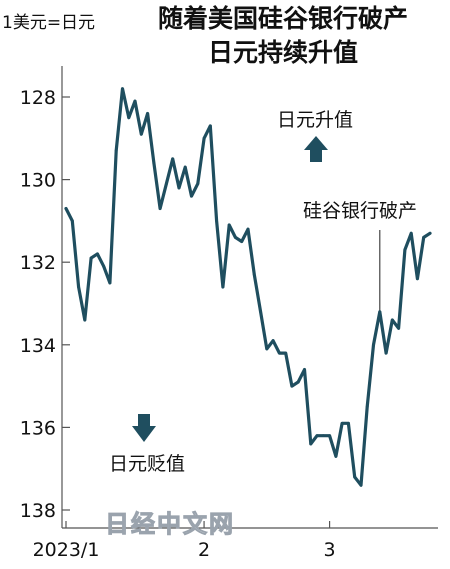 The height and width of the screenshot is (569, 450). I want to click on x-ticks: 2023/1 2 3, so click(184, 541).